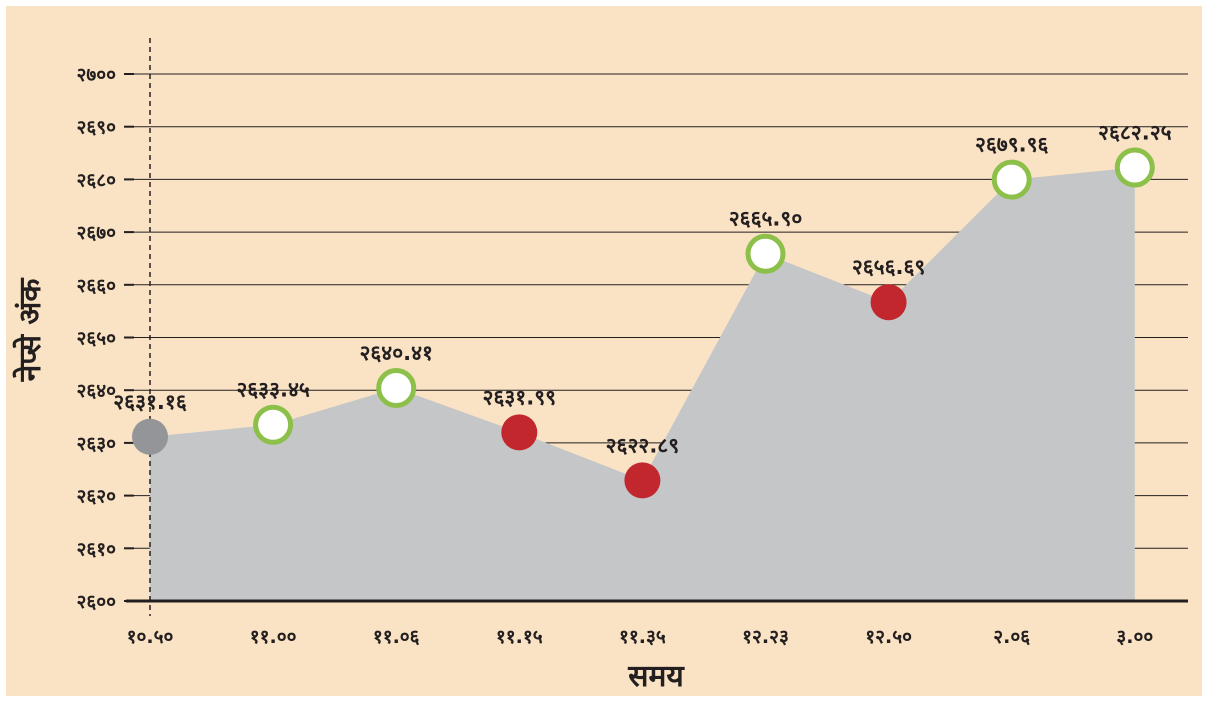  I want to click on y-tick-label: २६३०, so click(96, 444).